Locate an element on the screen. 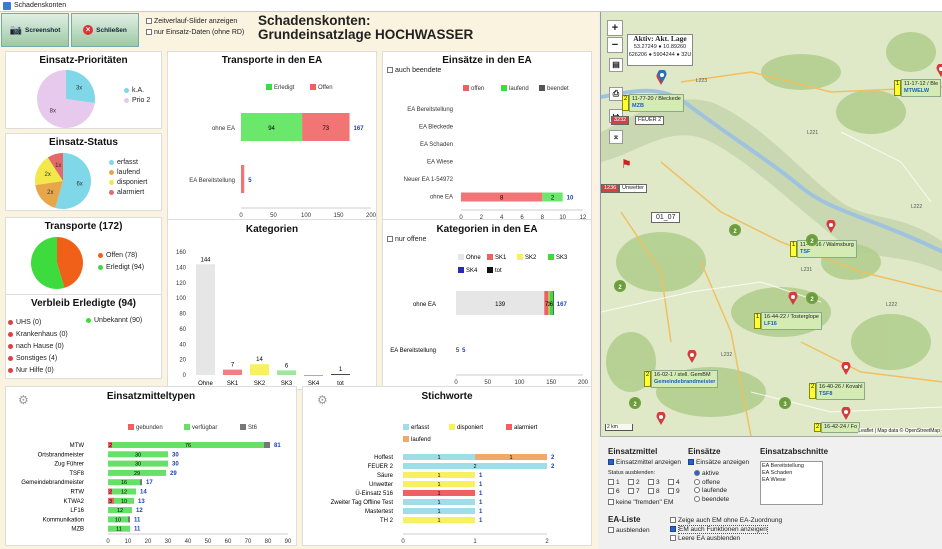 This screenshot has width=942, height=549. hide-empty-ea-checkbox: Leere EA ausblenden is located at coordinates (705, 538).